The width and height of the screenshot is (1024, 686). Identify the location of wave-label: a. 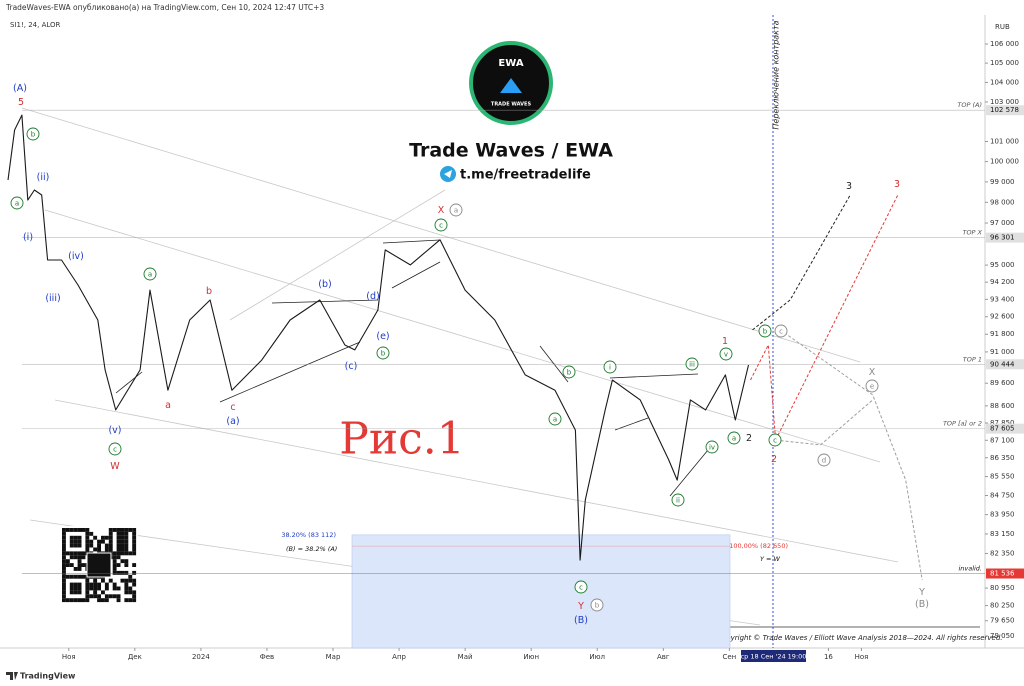
(150, 275).